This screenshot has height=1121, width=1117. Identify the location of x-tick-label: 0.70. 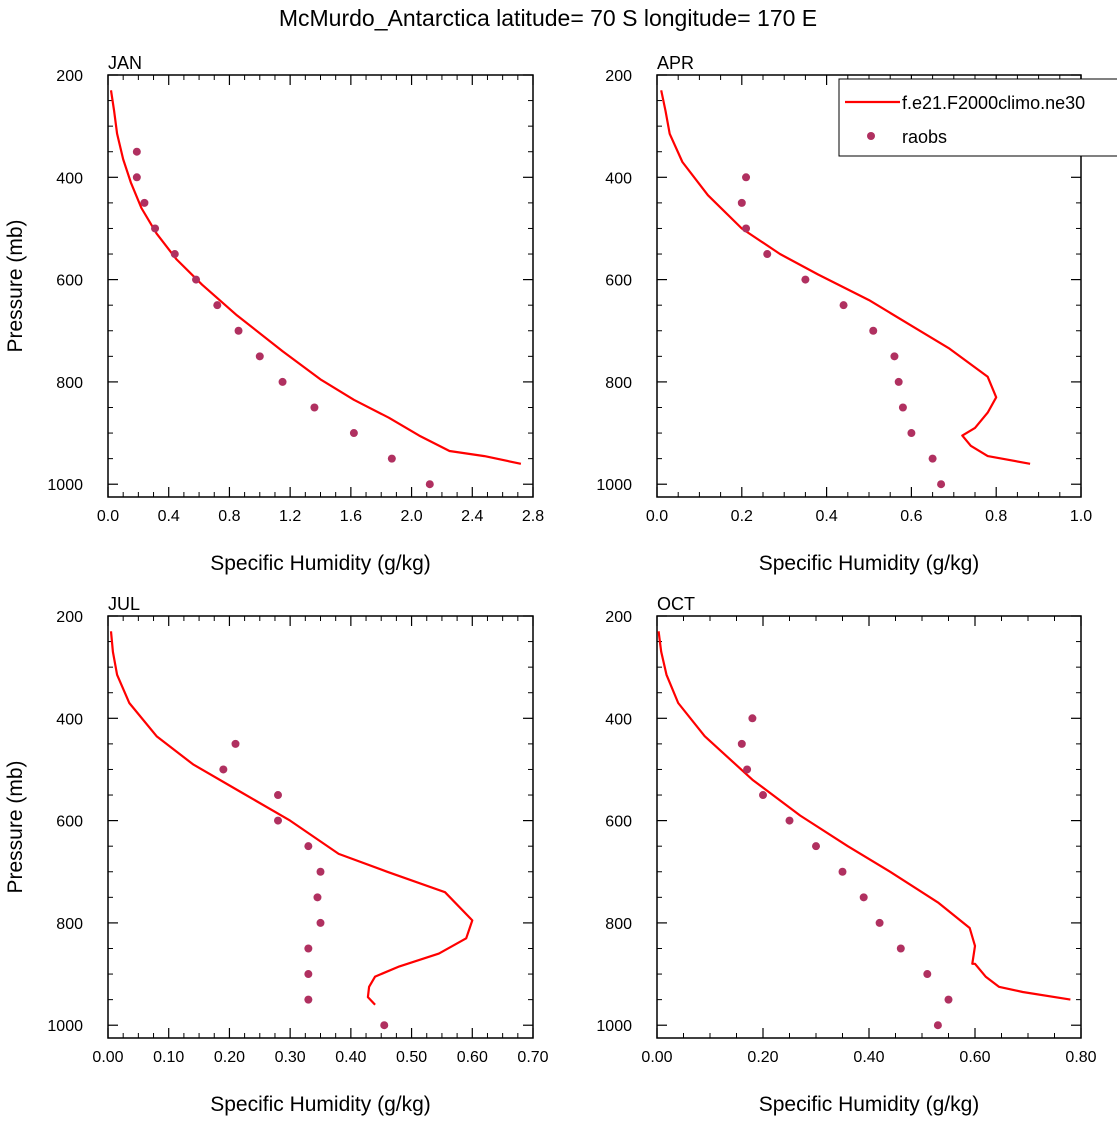
(532, 1057).